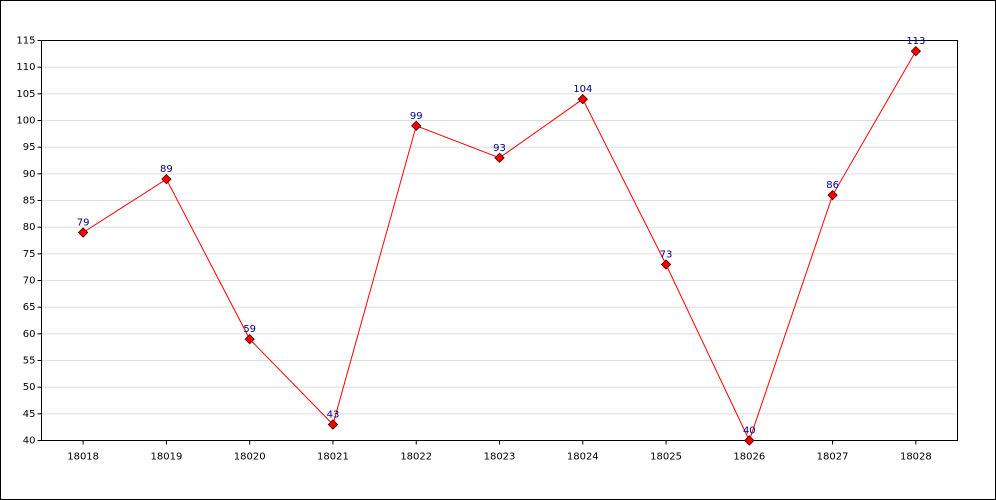  I want to click on y-tick-label: 80, so click(29, 227).